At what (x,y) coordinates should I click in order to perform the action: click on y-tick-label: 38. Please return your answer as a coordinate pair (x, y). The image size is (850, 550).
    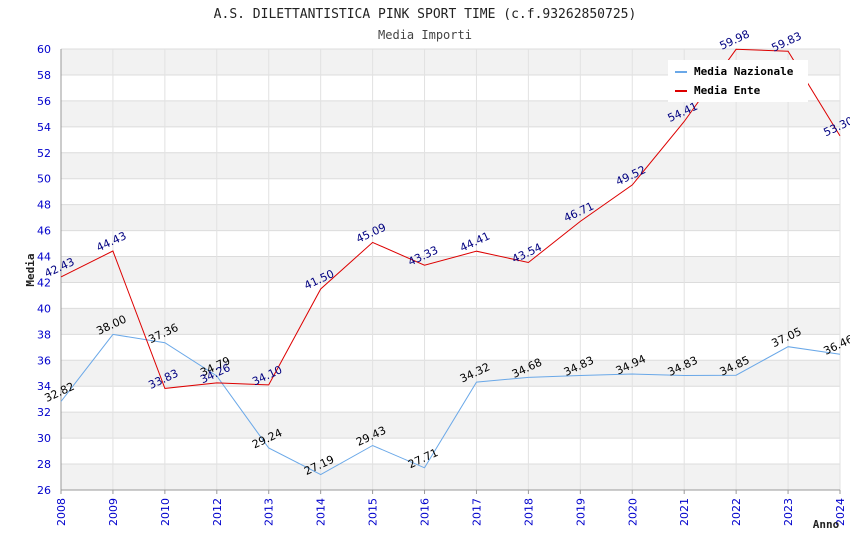
    Looking at the image, I should click on (44, 334).